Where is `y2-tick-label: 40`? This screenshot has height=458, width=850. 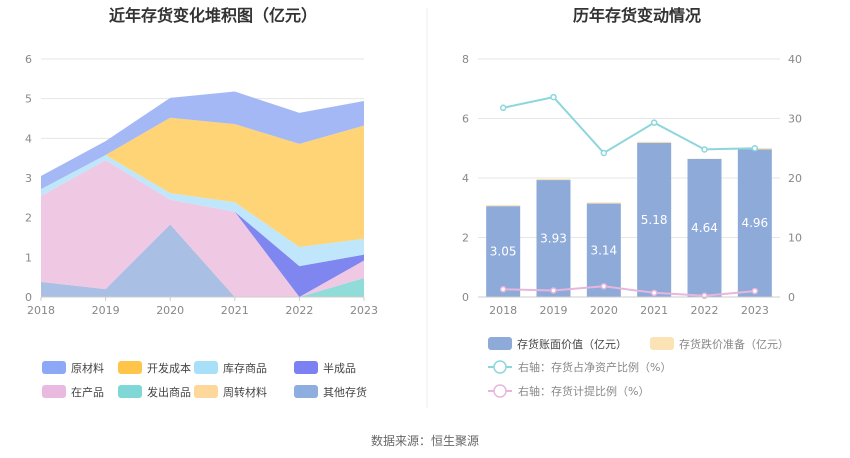
y2-tick-label: 40 is located at coordinates (795, 59).